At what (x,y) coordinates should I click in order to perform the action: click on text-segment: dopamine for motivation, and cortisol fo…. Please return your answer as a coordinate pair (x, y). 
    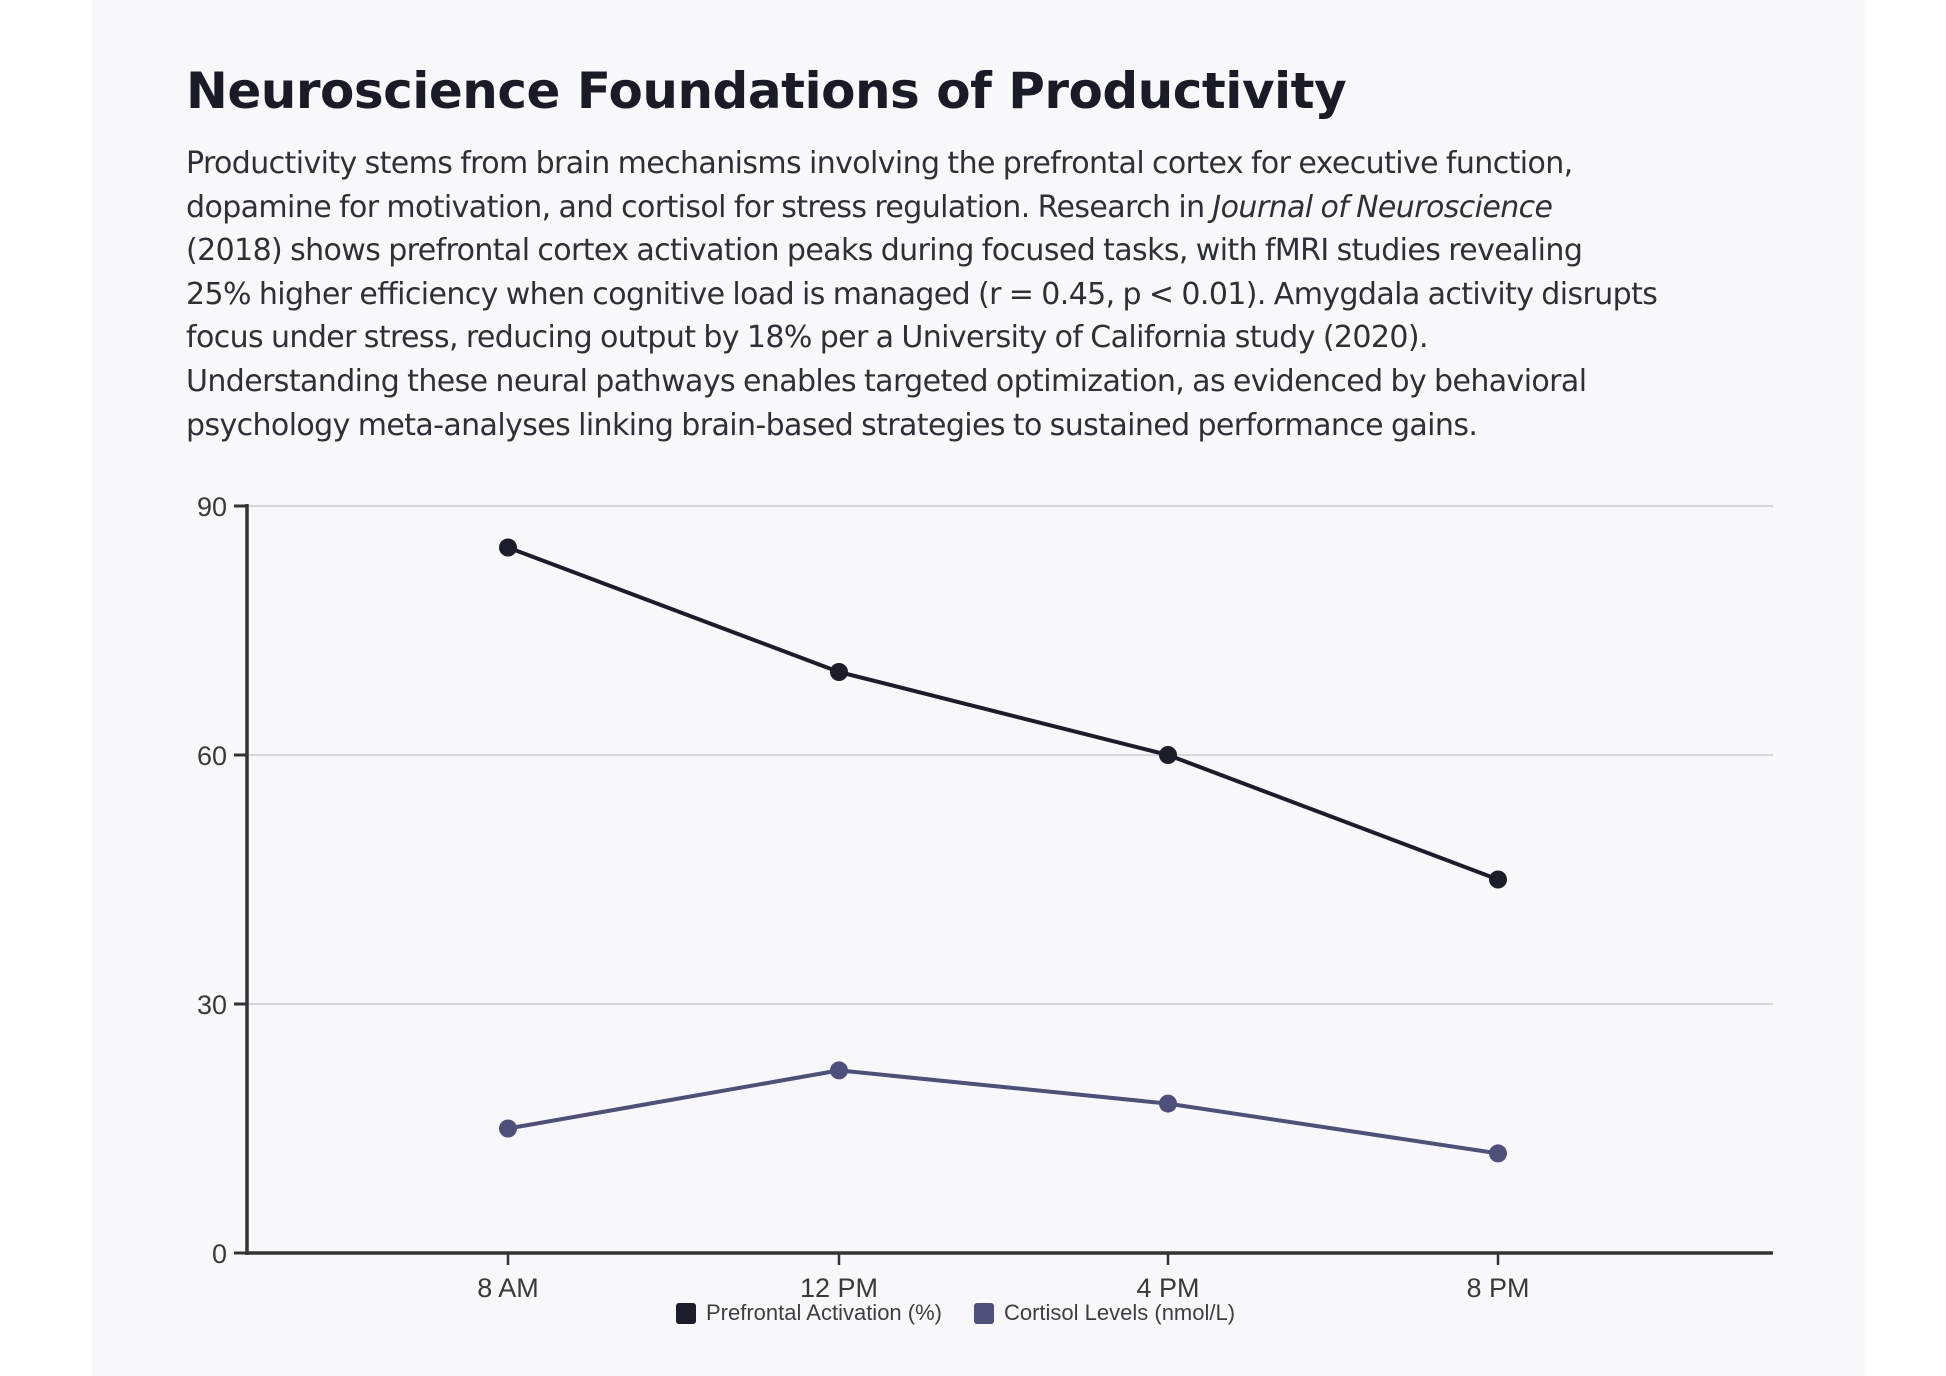
    Looking at the image, I should click on (699, 207).